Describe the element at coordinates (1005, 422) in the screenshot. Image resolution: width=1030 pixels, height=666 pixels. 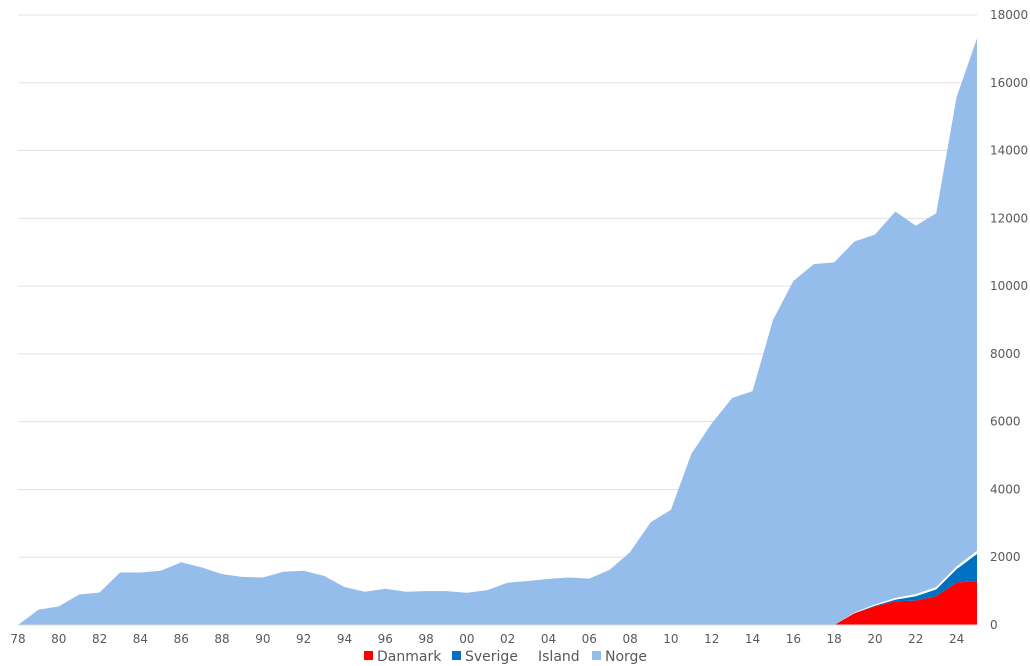
I see `y-tick-label: 6000` at that location.